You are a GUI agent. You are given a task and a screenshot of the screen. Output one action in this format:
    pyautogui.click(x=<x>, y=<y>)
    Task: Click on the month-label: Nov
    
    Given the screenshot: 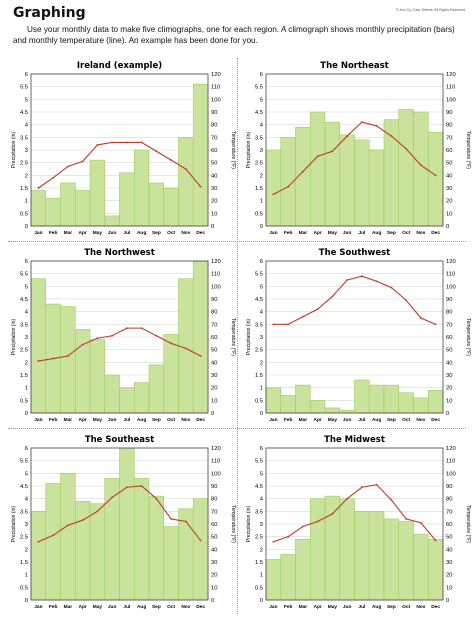 What is the action you would take?
    pyautogui.click(x=185, y=607)
    